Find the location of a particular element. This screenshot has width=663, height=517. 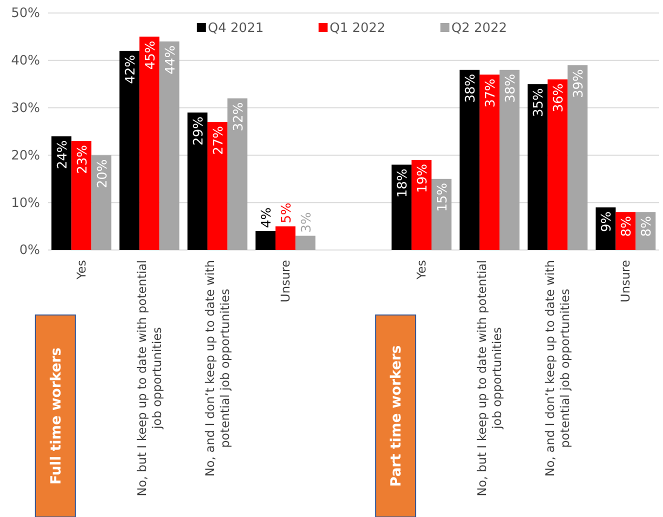

data-label: 19% is located at coordinates (423, 178).